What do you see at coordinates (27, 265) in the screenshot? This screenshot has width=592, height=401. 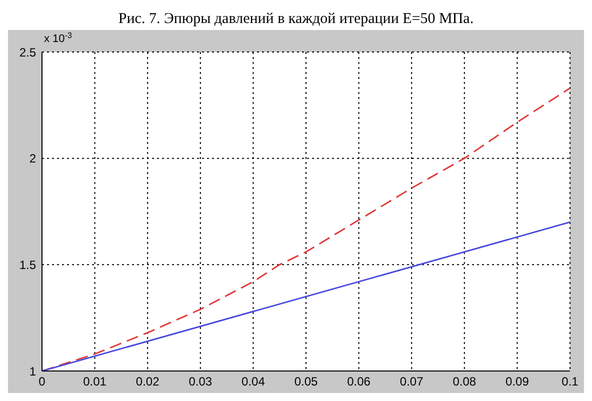 I see `y-tick-label: 1.5` at bounding box center [27, 265].